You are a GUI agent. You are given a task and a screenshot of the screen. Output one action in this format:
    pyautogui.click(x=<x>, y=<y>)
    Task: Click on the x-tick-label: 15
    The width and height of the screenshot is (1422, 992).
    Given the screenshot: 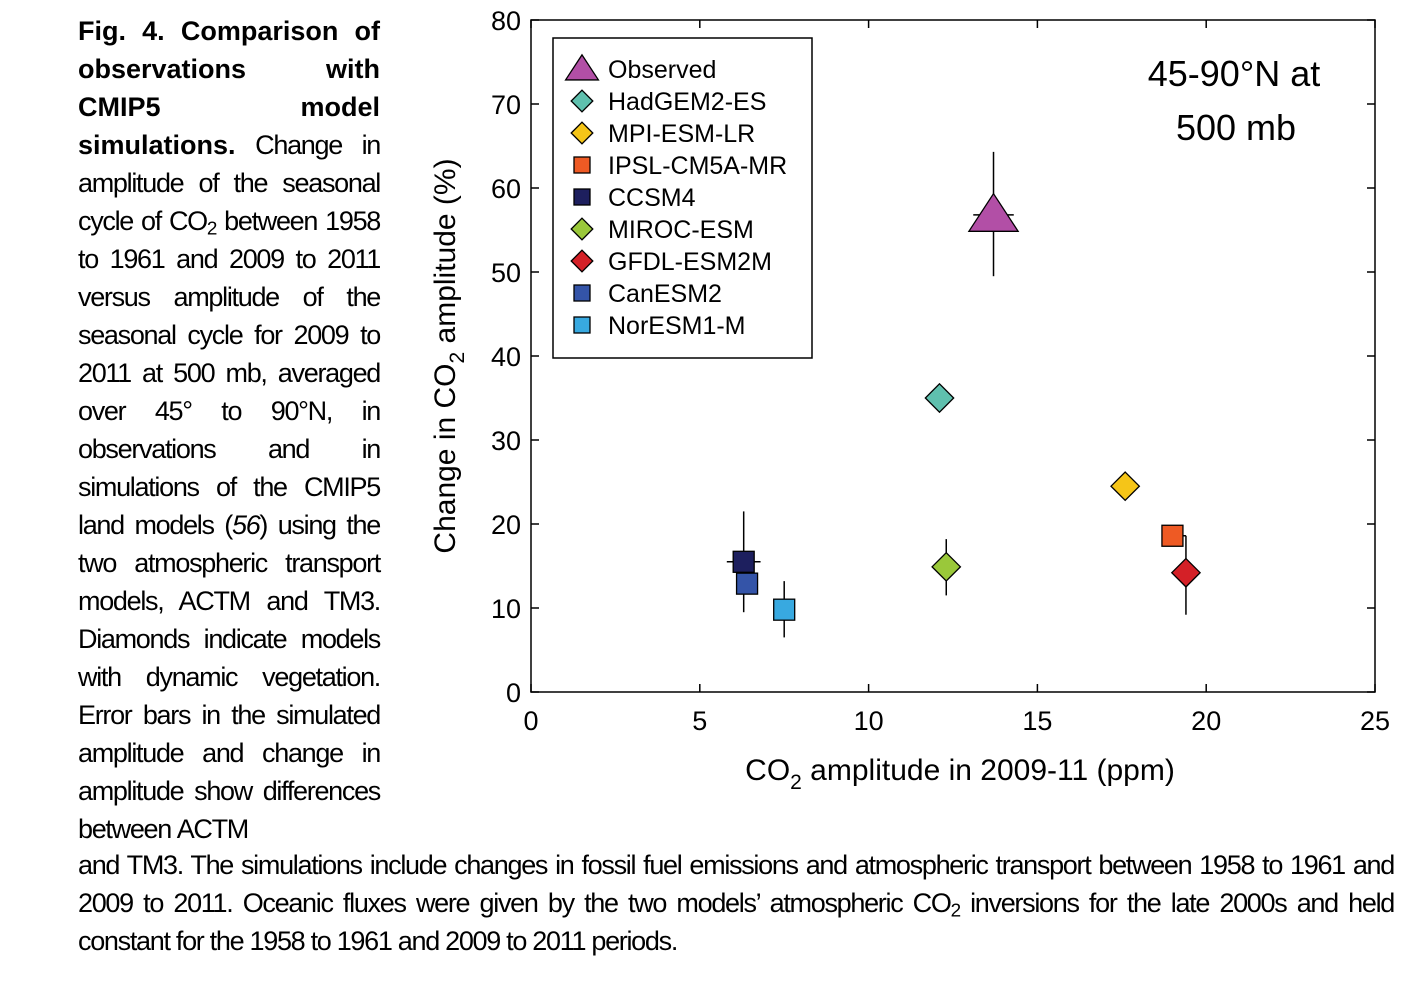 What is the action you would take?
    pyautogui.click(x=1037, y=721)
    